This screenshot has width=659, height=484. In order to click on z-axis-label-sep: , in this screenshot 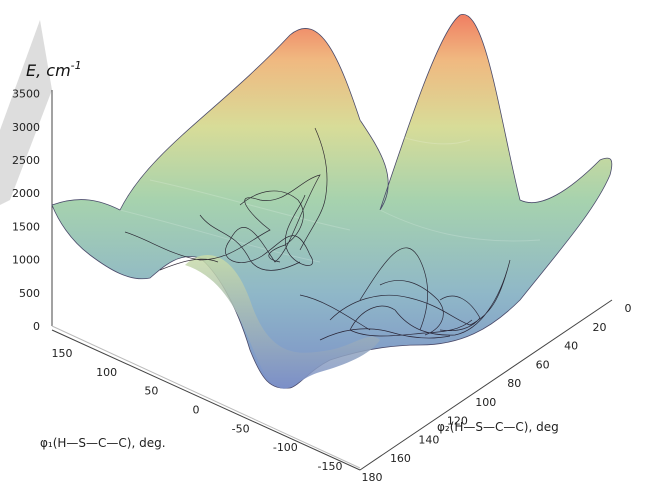, I will do `click(41, 70)`.